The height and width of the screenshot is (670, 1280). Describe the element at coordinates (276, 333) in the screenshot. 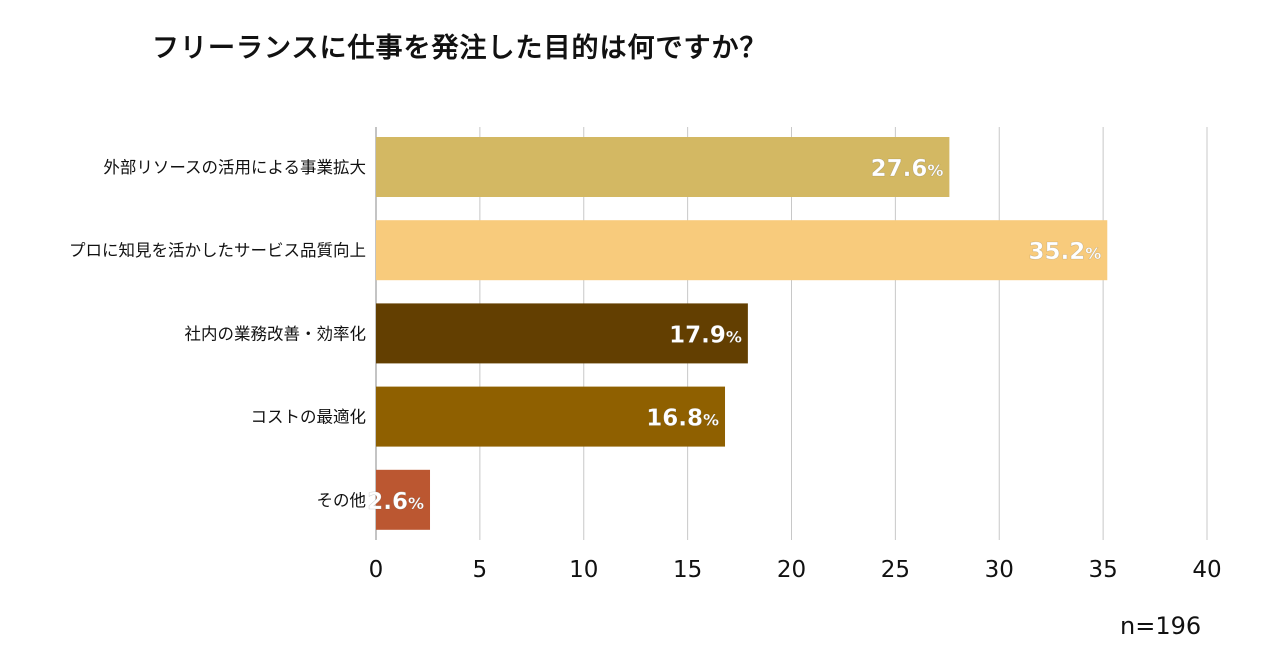

I see `category-label-3: 社内の業務改善・効率化` at that location.